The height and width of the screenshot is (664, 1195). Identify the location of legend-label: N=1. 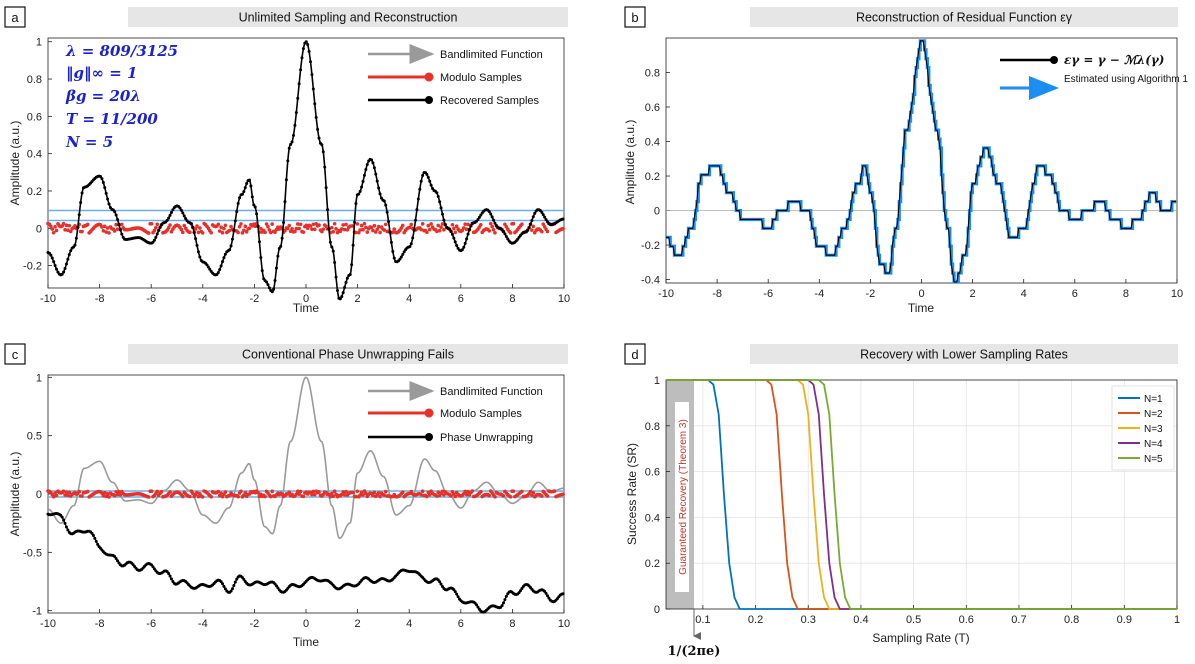
(1153, 399).